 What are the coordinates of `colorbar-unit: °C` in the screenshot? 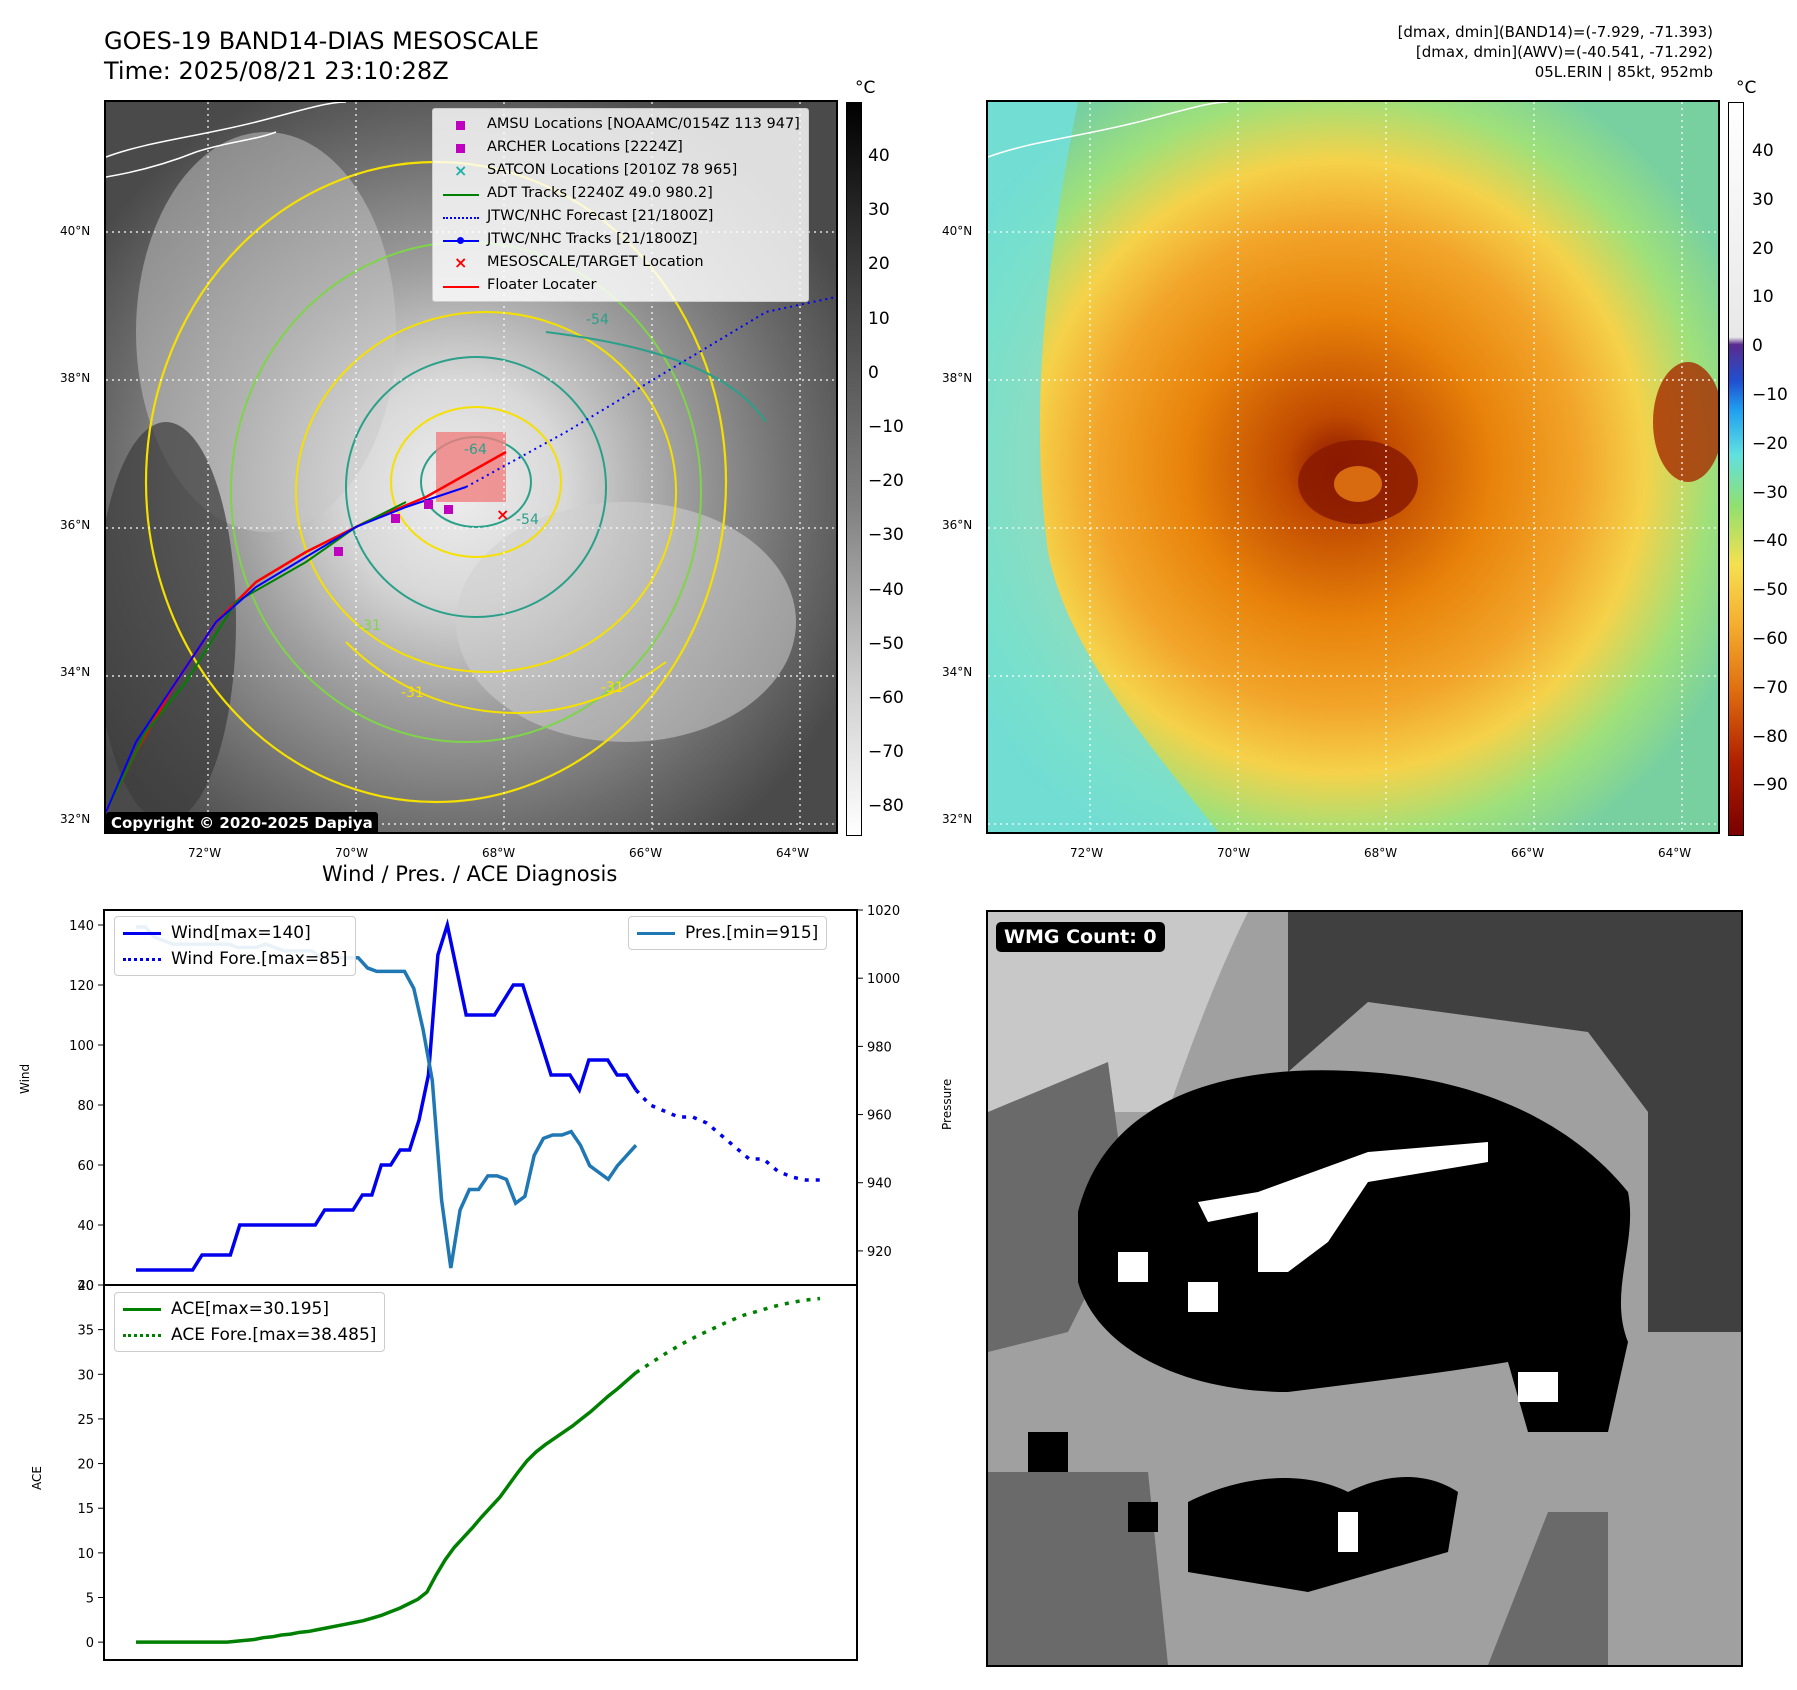 It's located at (865, 88).